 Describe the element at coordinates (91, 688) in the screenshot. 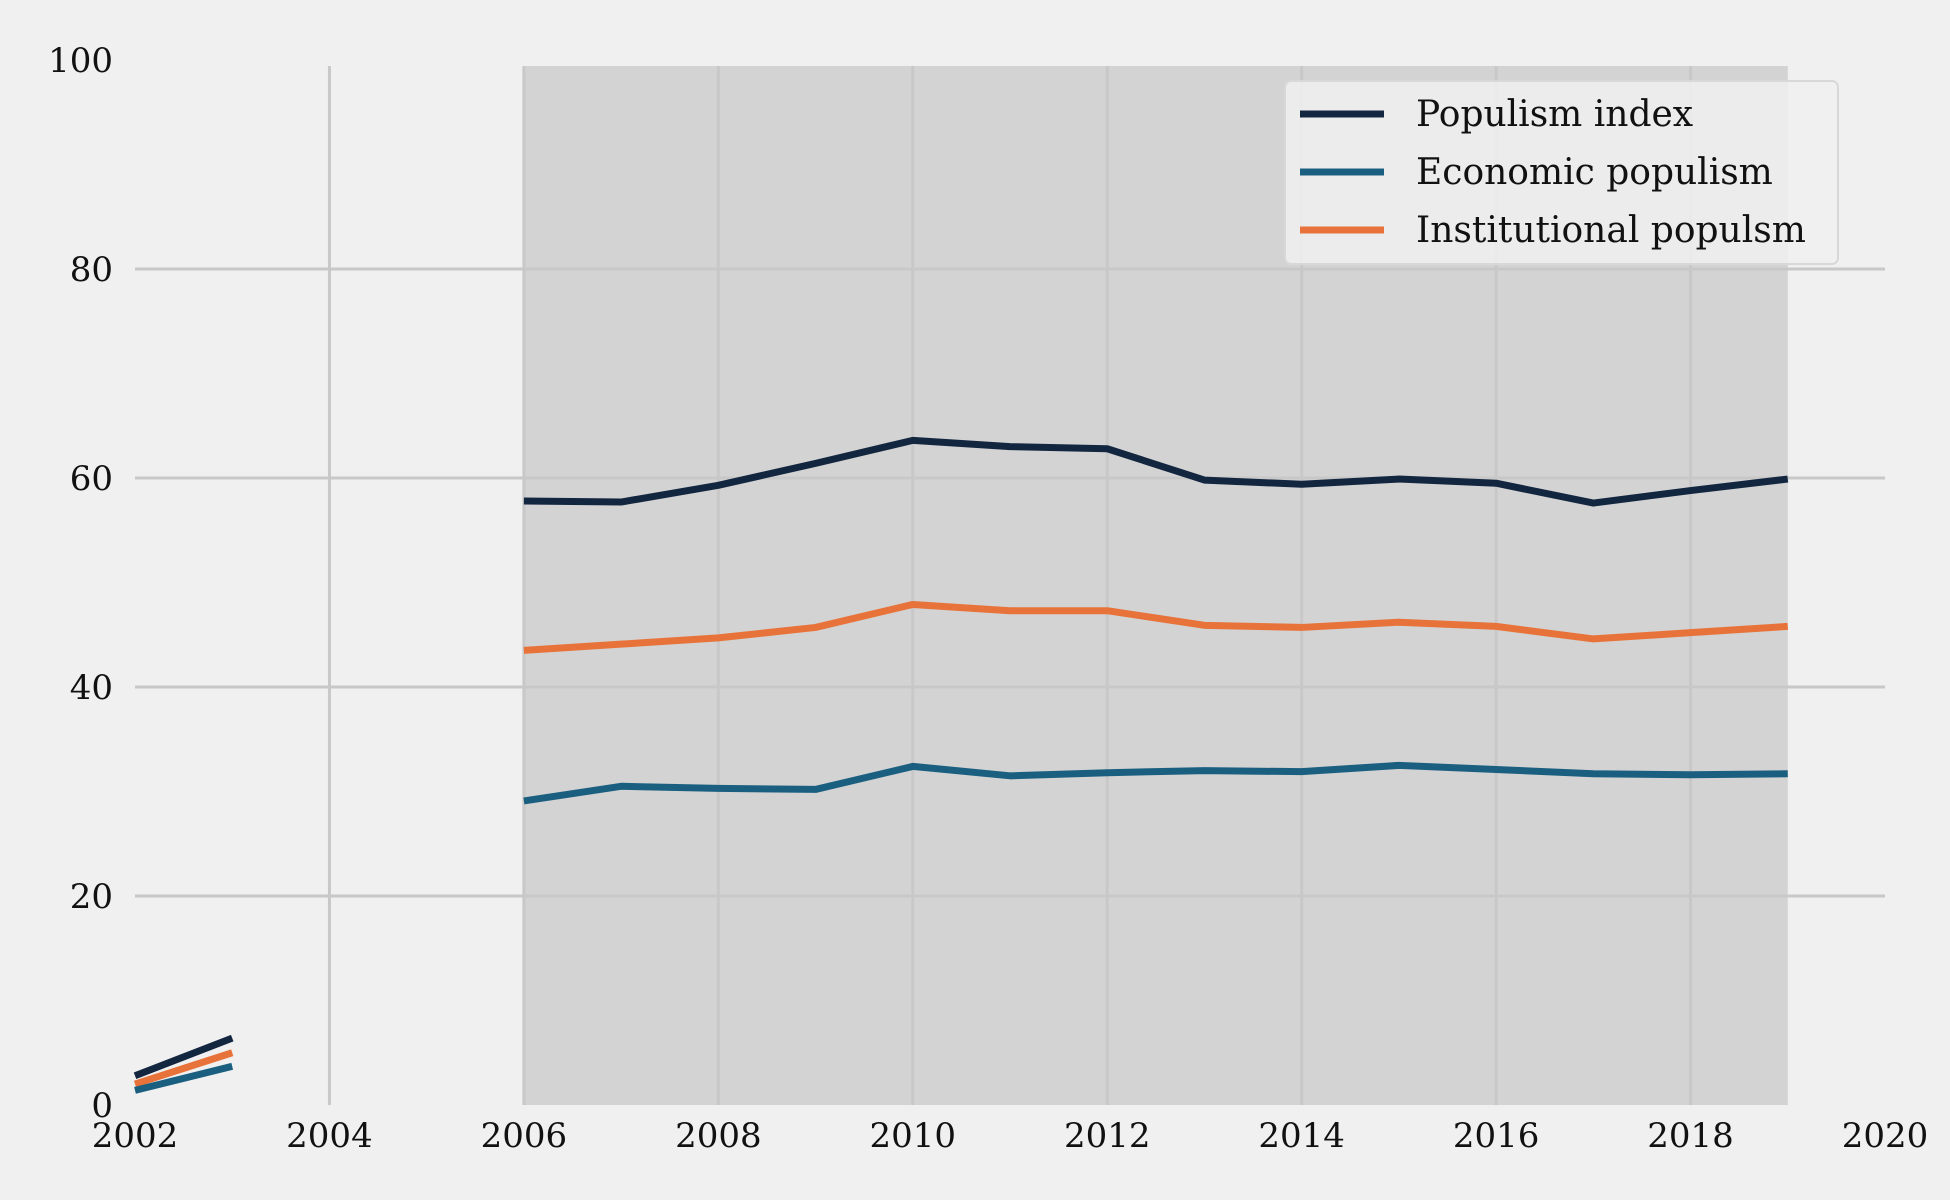

I see `y-tick-label: 40` at that location.